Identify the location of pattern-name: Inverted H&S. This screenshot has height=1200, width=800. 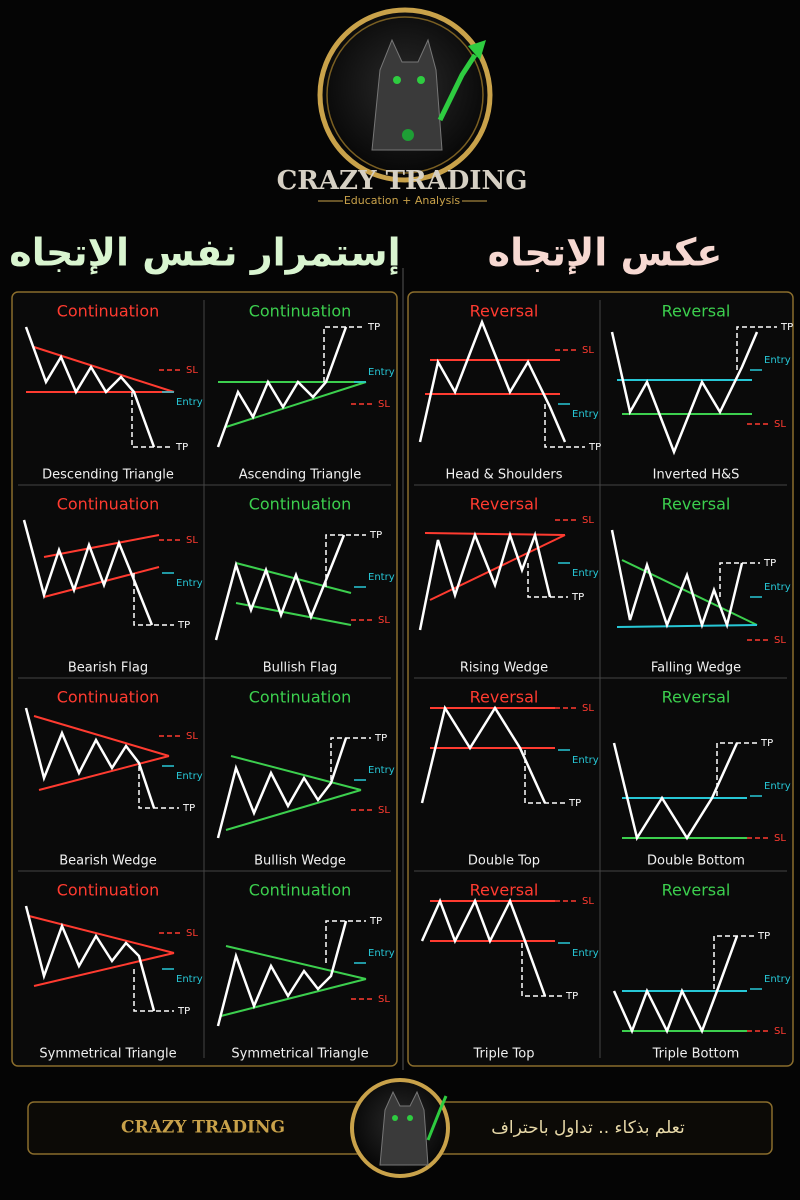
(696, 475).